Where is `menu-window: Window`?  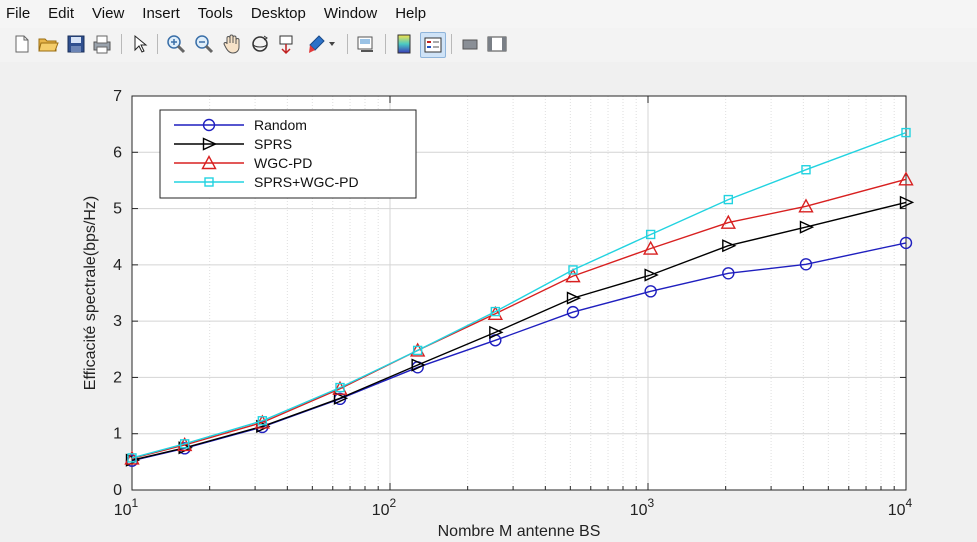
menu-window: Window is located at coordinates (350, 13).